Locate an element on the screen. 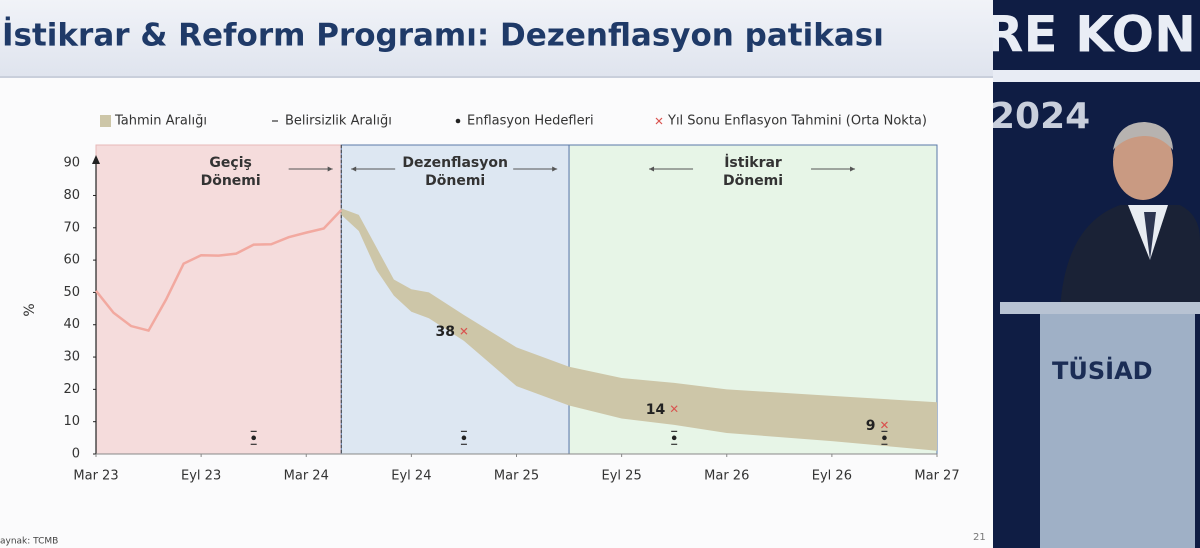 The image size is (1200, 548). stage-stripe is located at coordinates (1096, 76).